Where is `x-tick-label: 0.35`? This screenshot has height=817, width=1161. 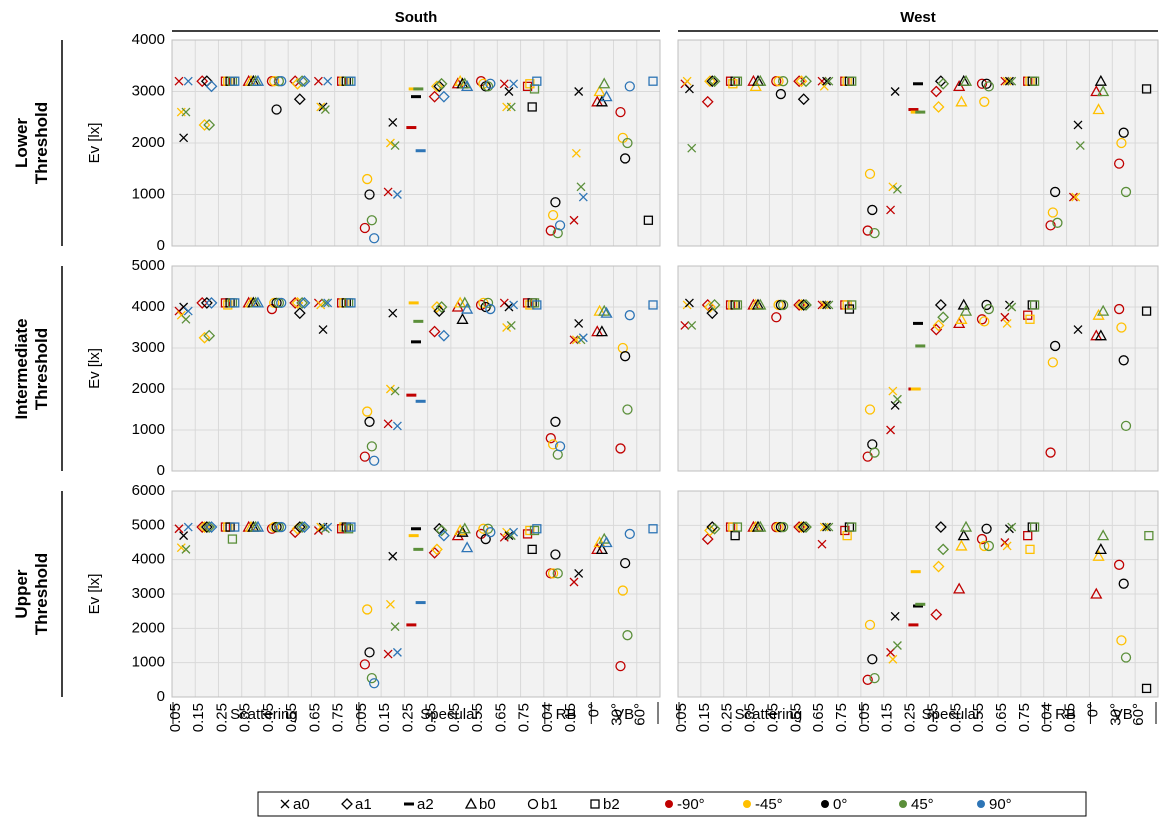
x-tick-label: 0.35 is located at coordinates (750, 717).